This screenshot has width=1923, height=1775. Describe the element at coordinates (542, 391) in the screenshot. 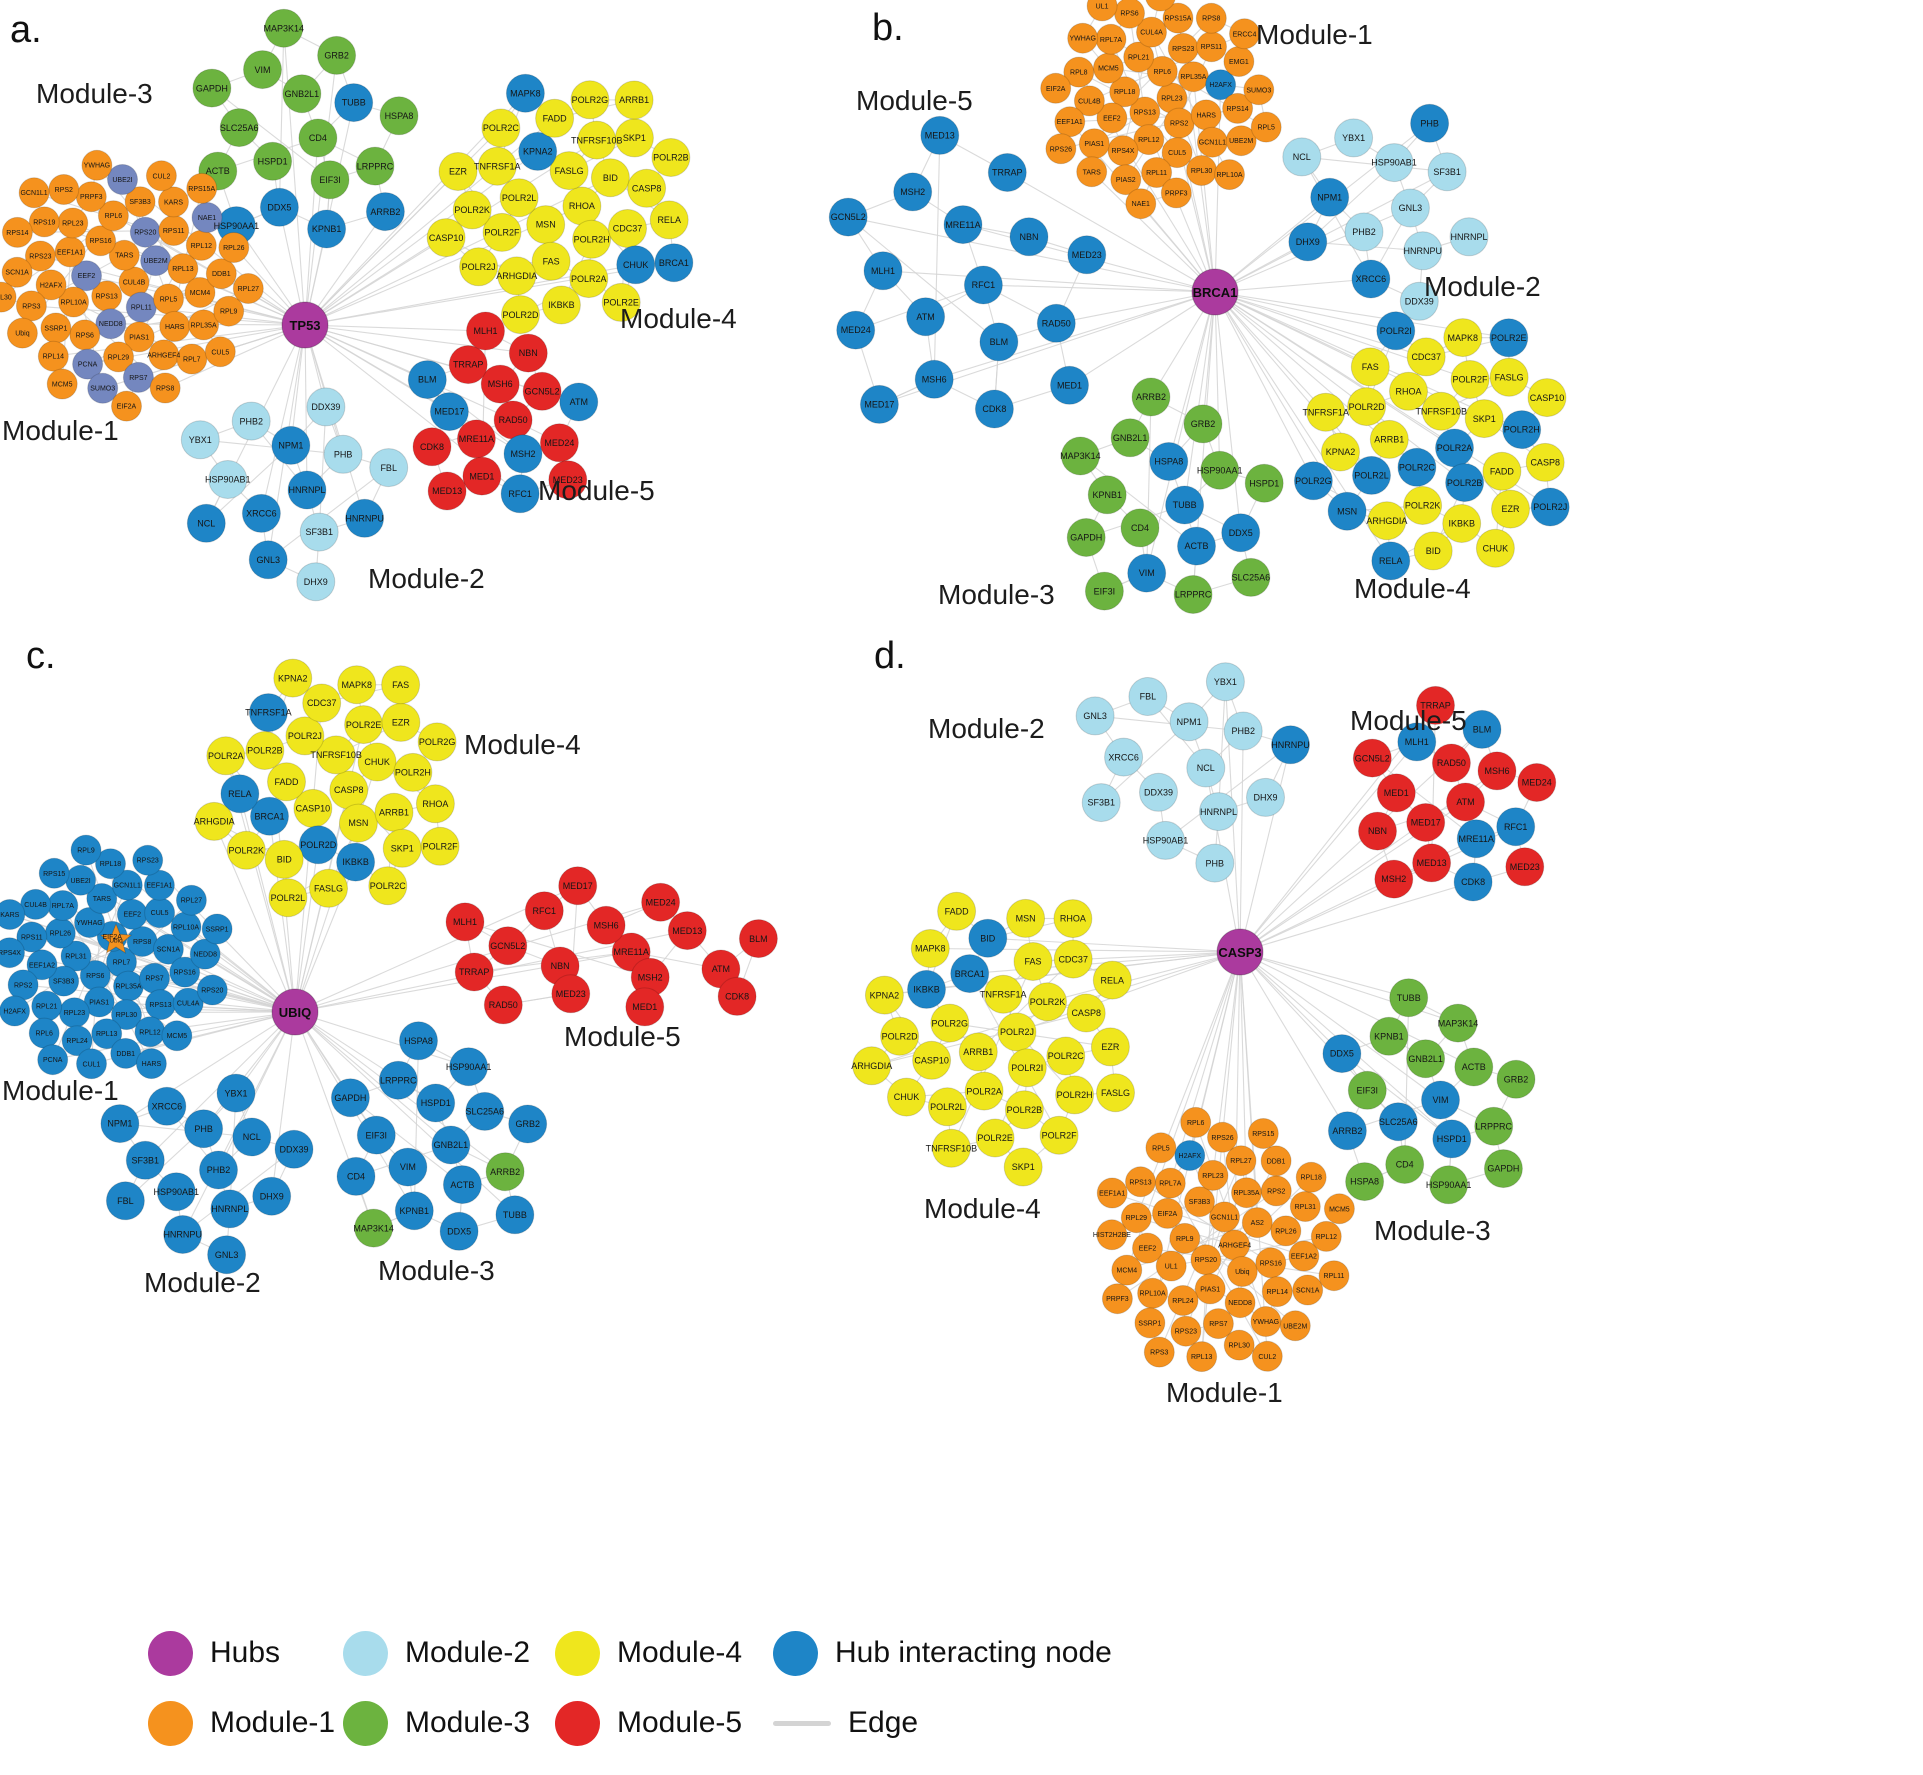

I see `node-gcn5l2` at that location.